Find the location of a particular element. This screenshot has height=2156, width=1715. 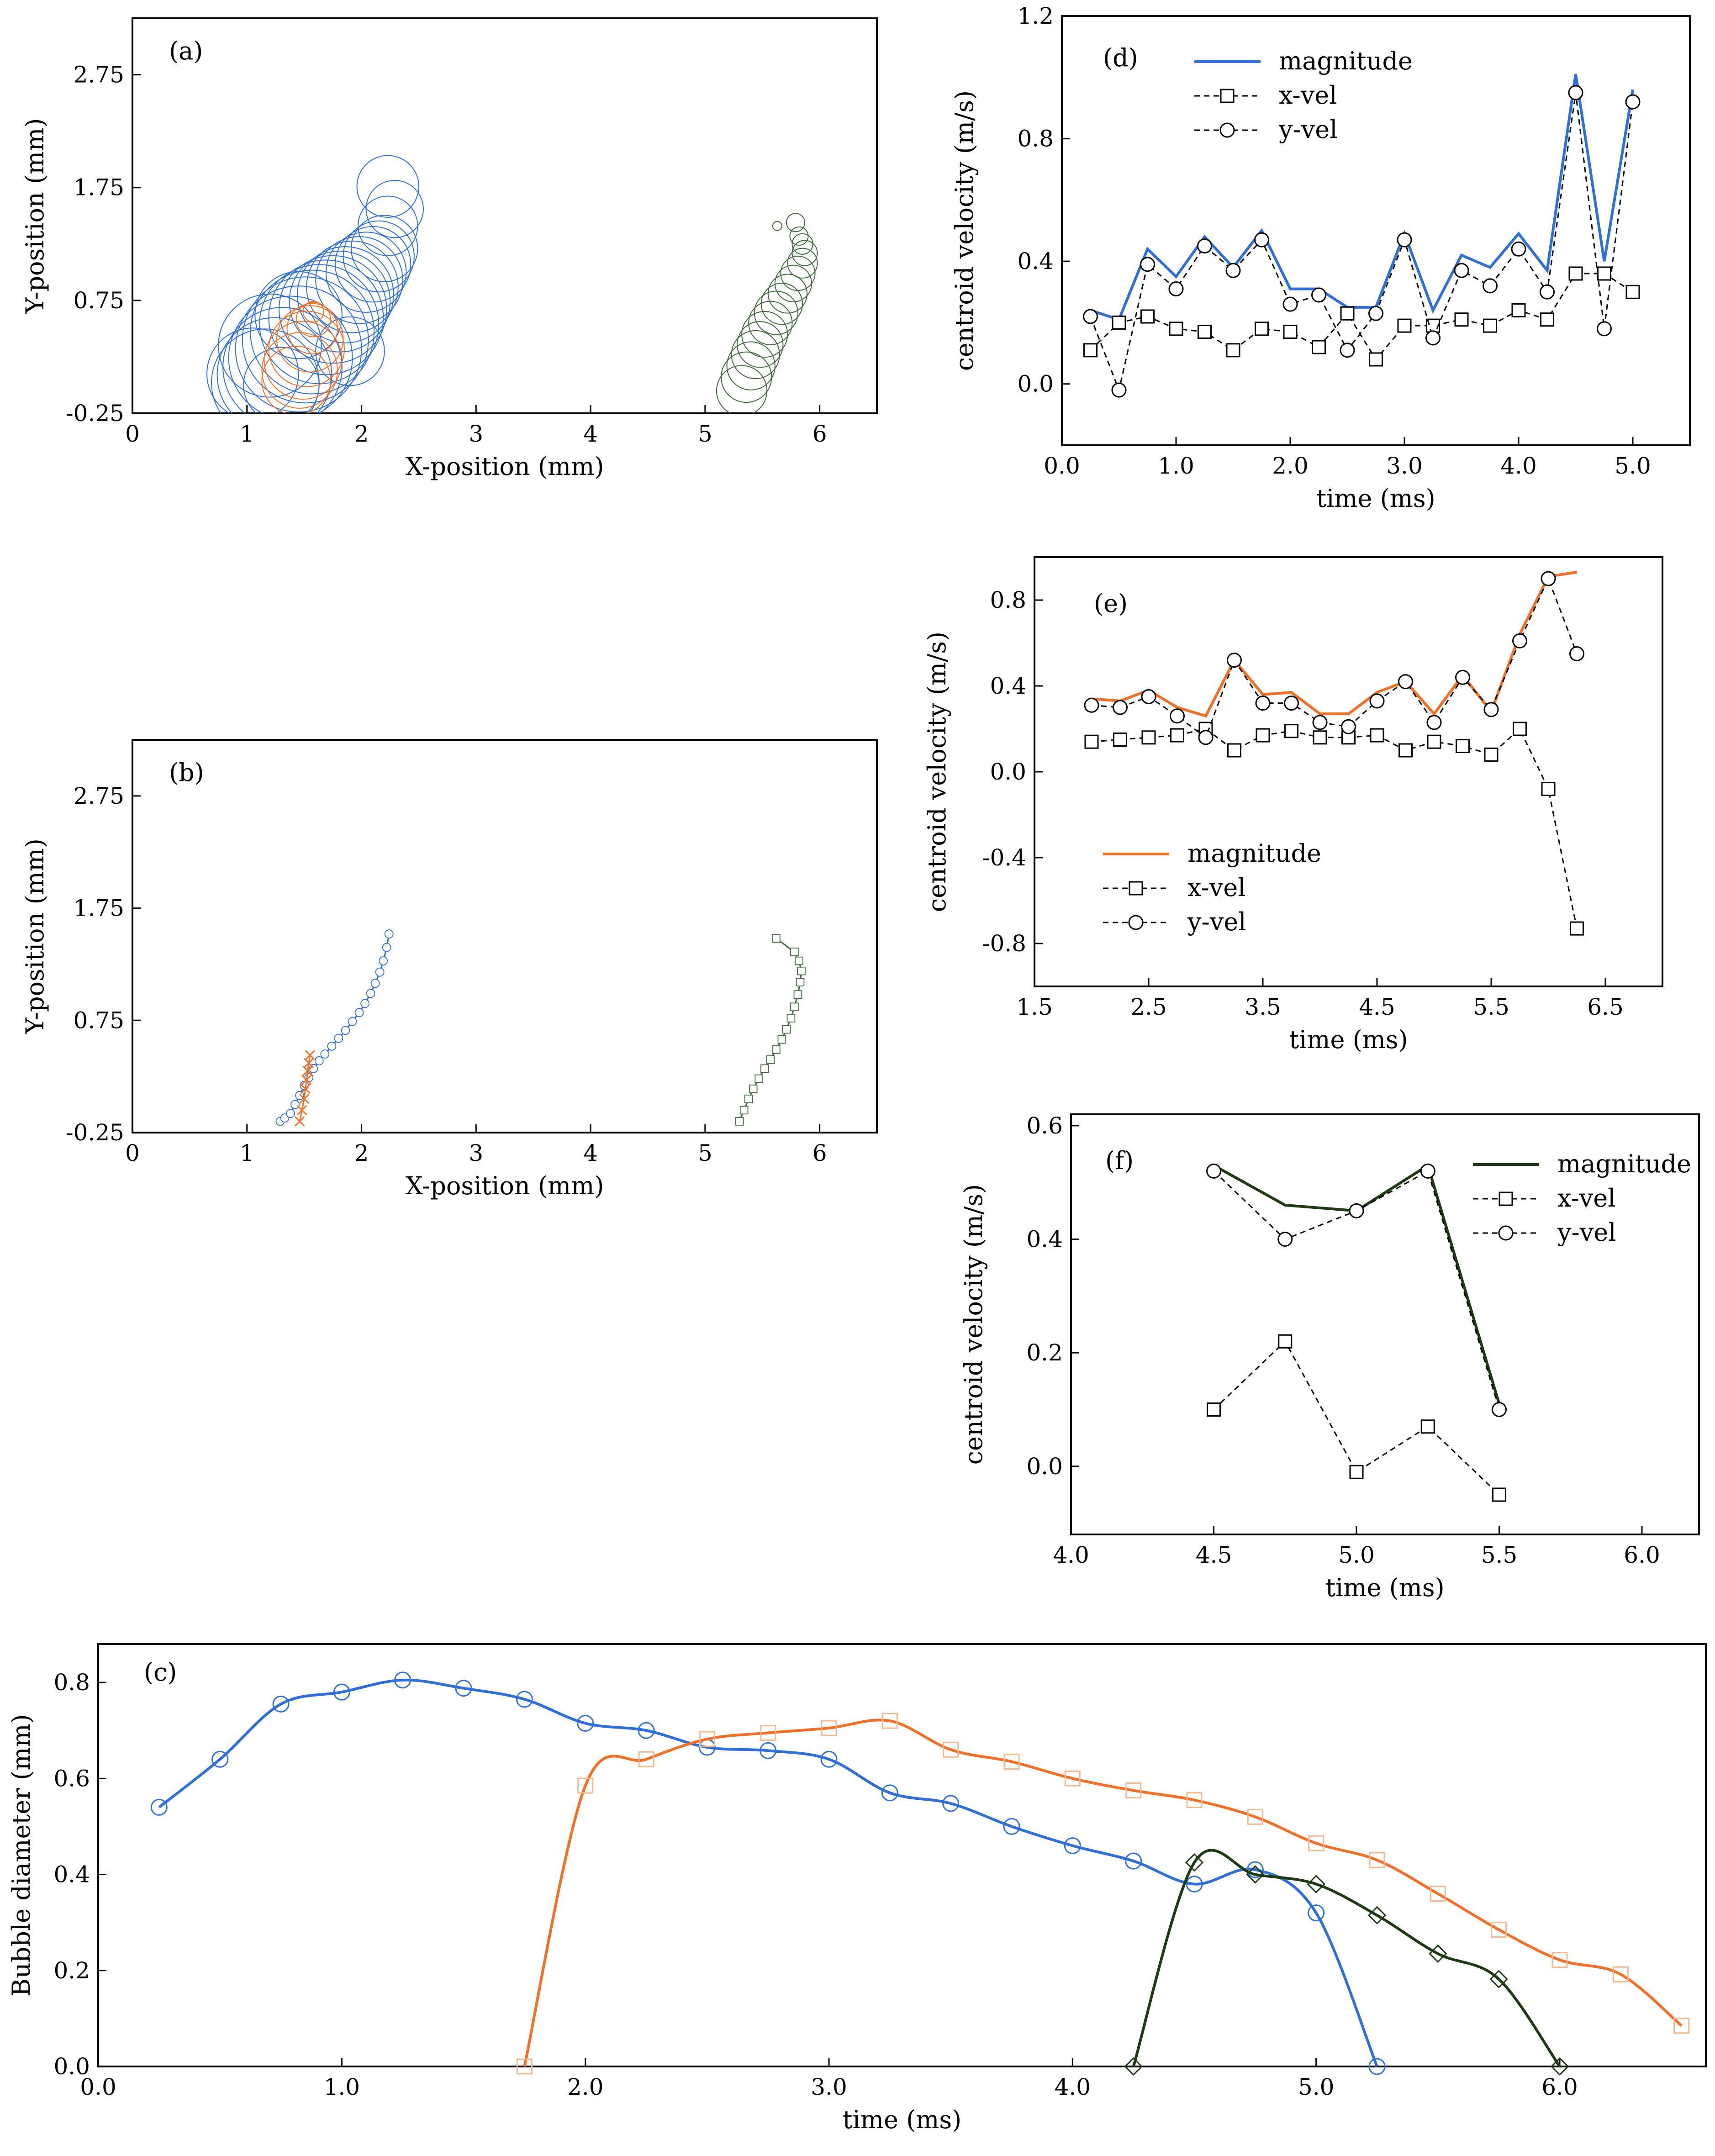

y-tick-label-f: 0.0 is located at coordinates (1044, 1466).